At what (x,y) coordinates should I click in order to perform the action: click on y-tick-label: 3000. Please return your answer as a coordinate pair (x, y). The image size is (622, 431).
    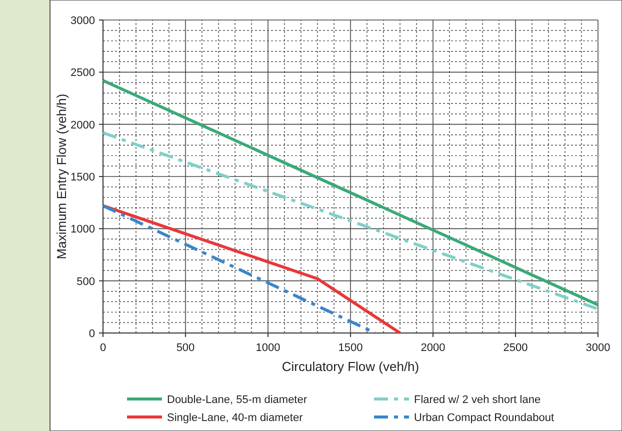
    Looking at the image, I should click on (82, 21).